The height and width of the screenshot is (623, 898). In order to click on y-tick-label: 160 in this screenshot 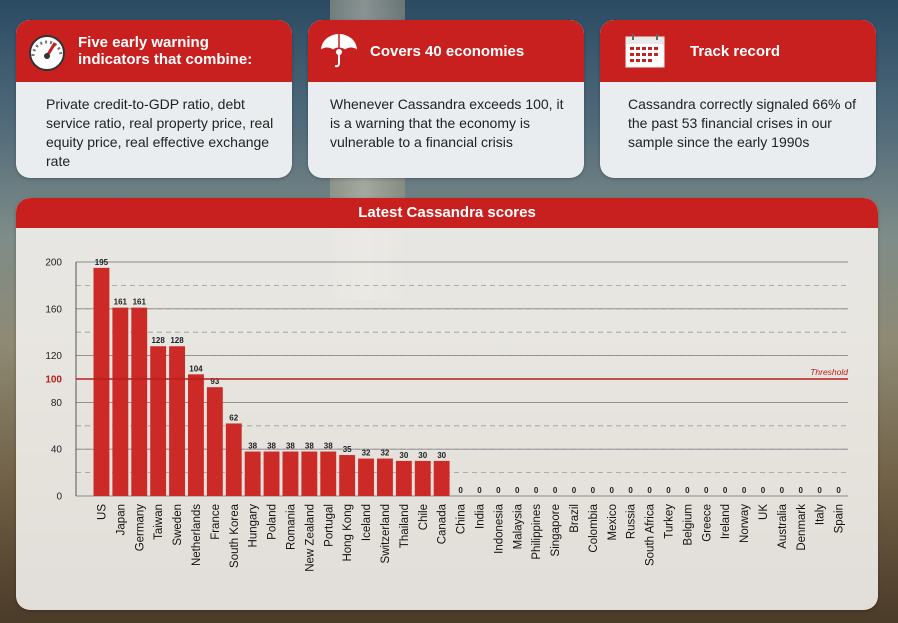, I will do `click(53, 309)`.